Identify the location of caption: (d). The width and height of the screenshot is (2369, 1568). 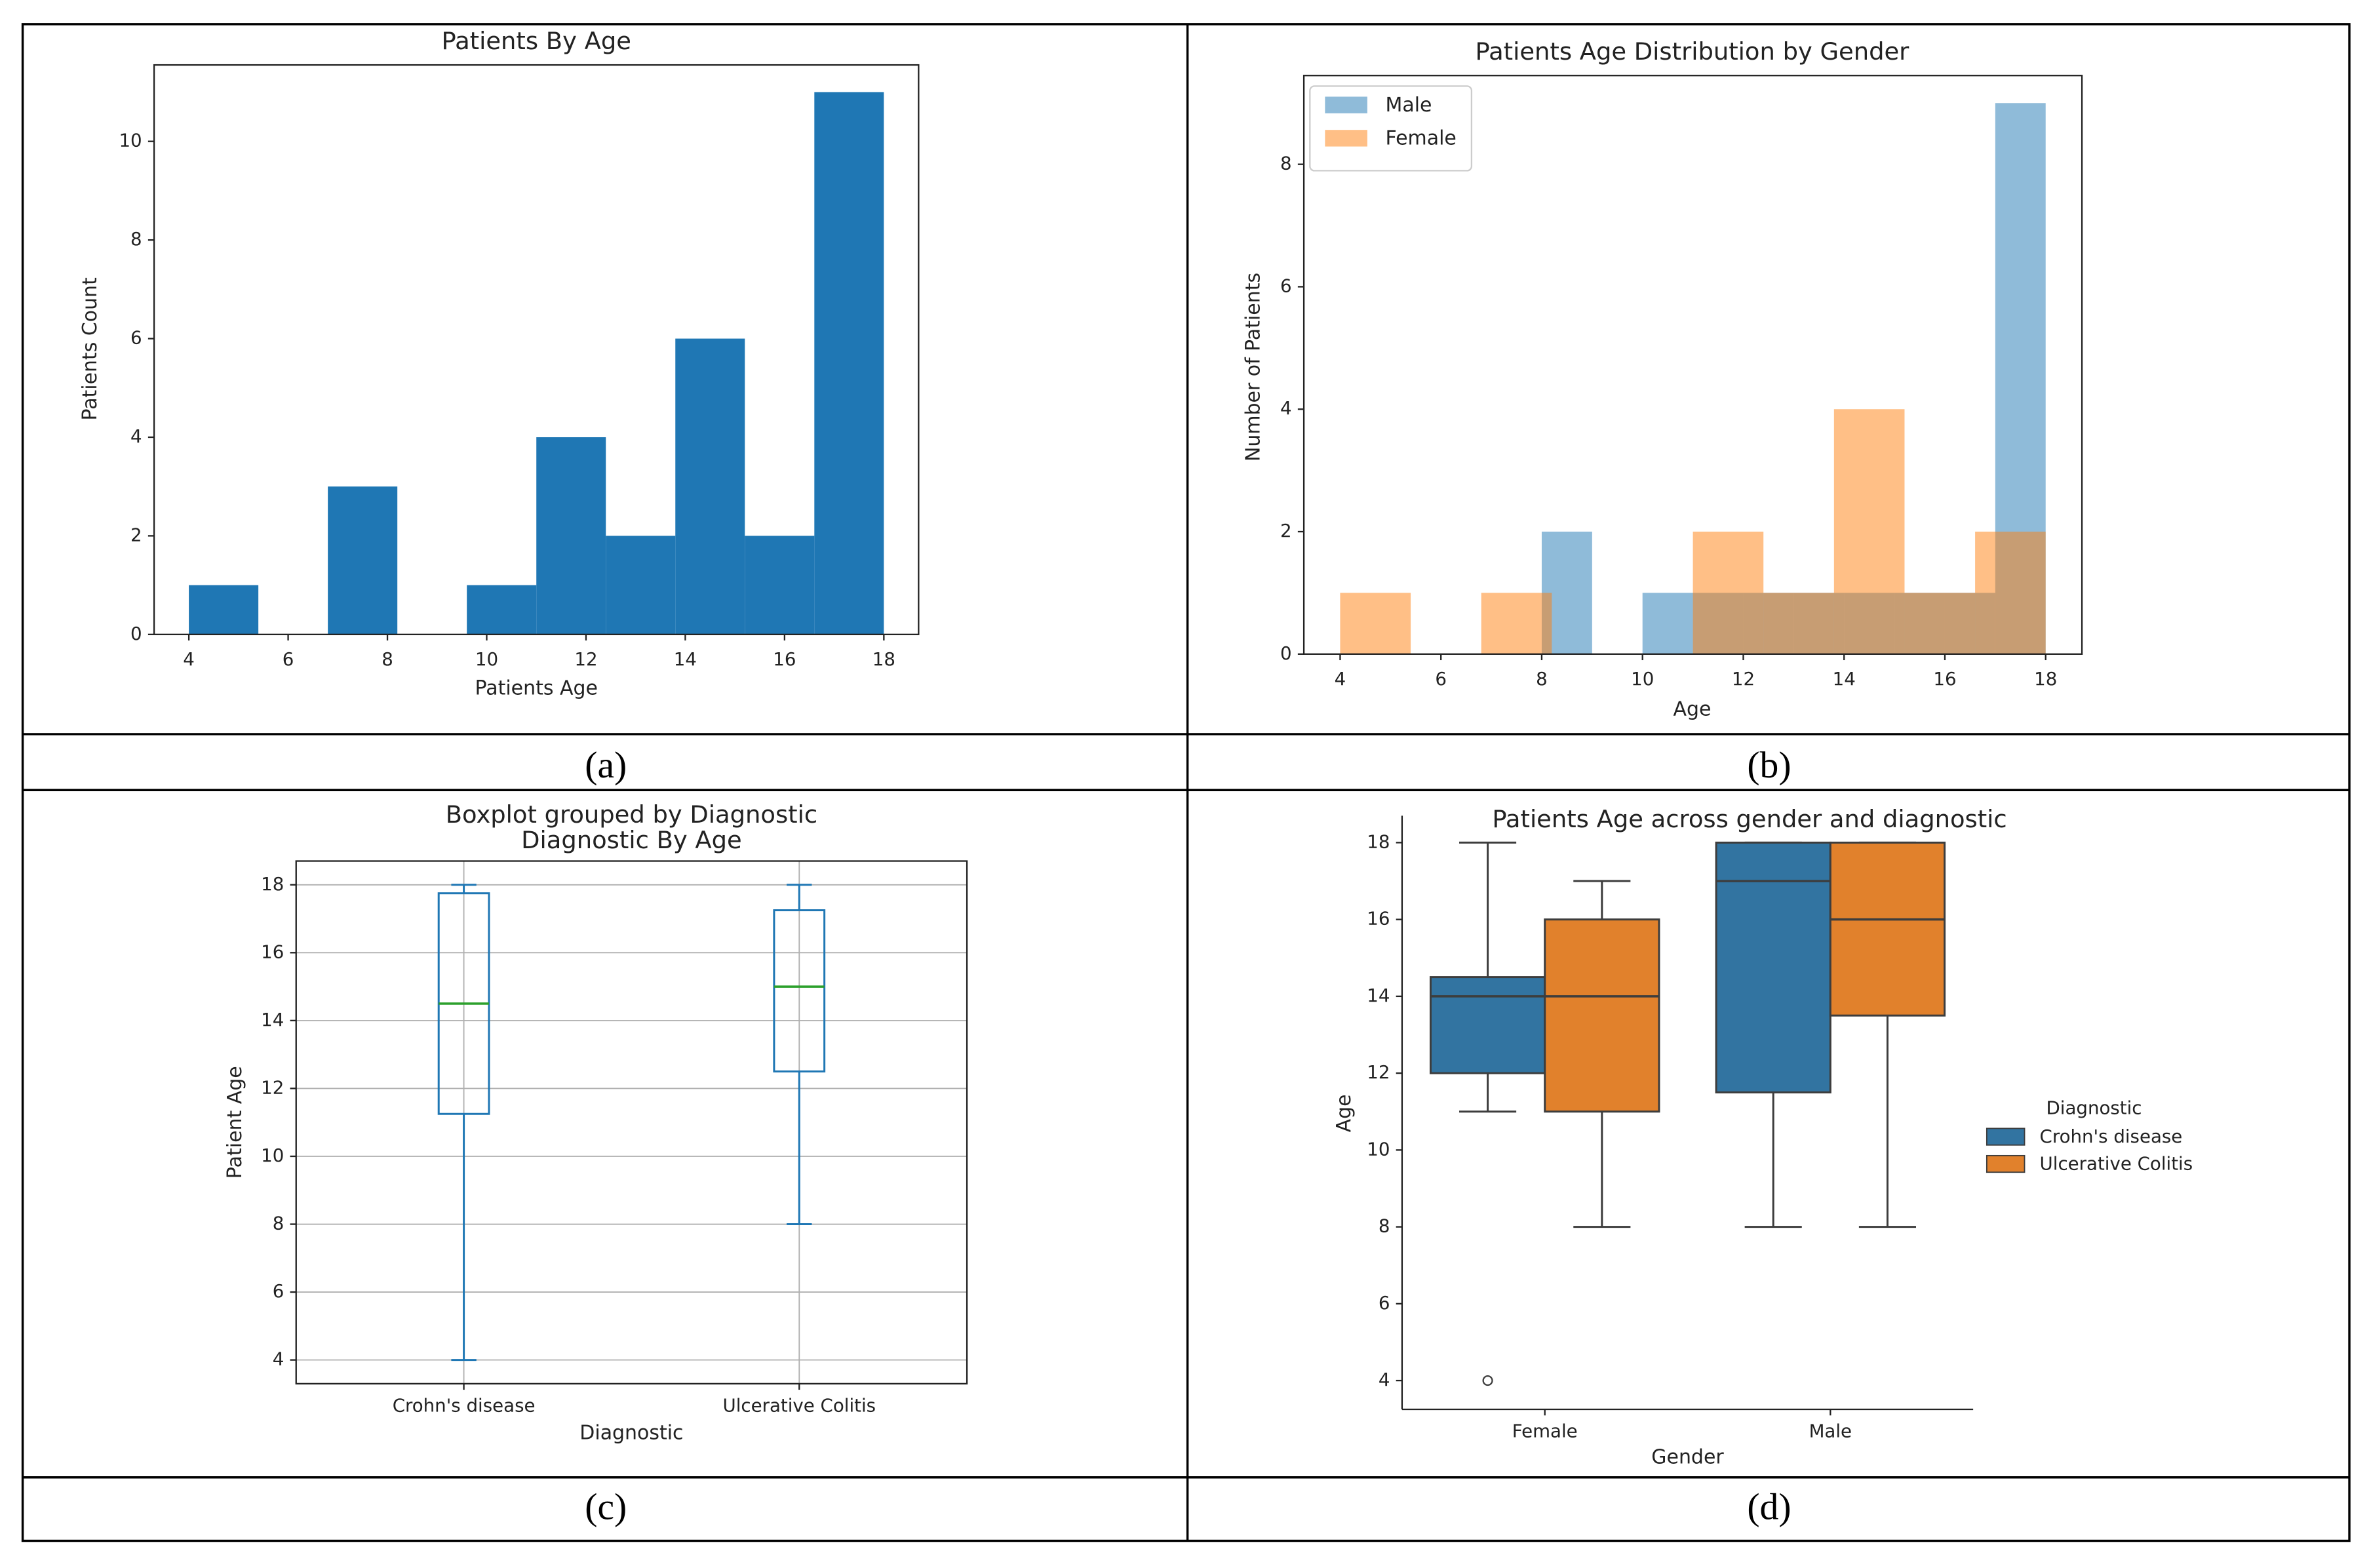
(1769, 1507).